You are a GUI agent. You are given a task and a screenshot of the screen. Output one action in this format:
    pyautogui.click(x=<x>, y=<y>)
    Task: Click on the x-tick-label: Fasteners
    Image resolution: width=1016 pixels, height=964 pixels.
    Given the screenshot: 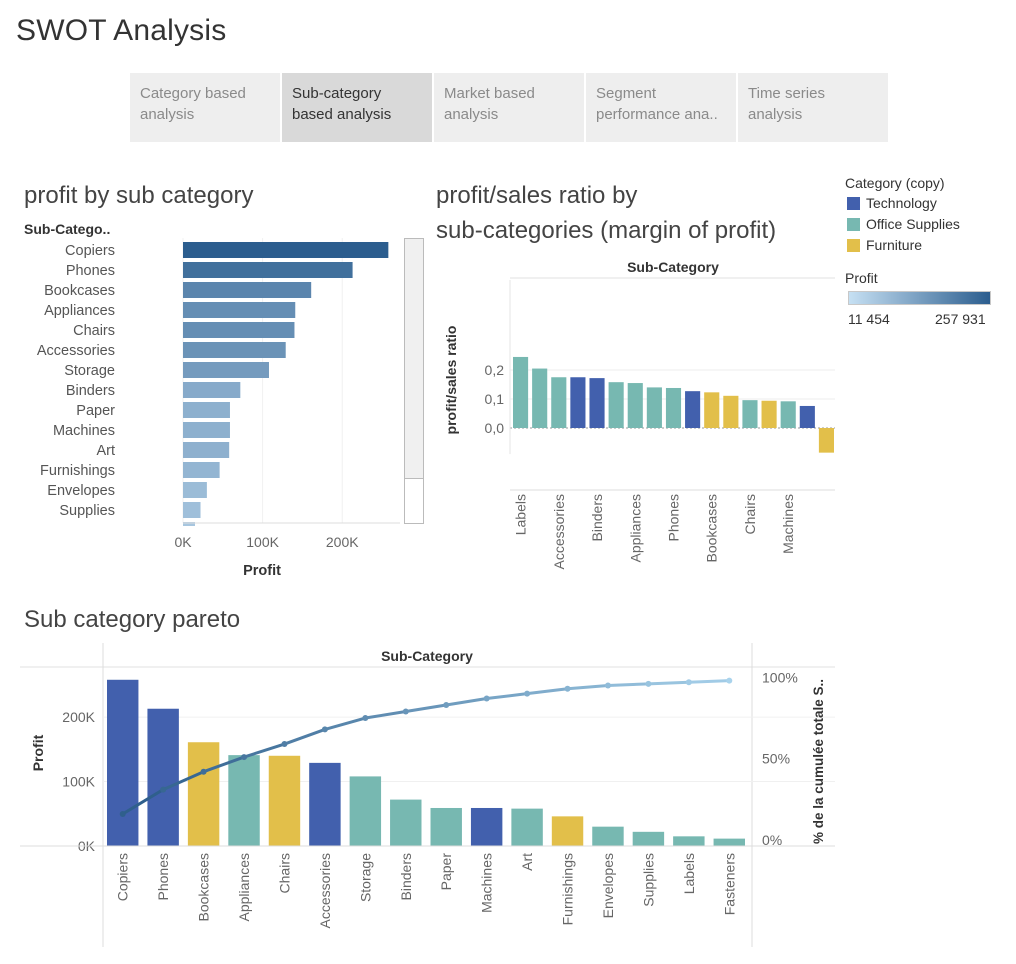 What is the action you would take?
    pyautogui.click(x=729, y=884)
    